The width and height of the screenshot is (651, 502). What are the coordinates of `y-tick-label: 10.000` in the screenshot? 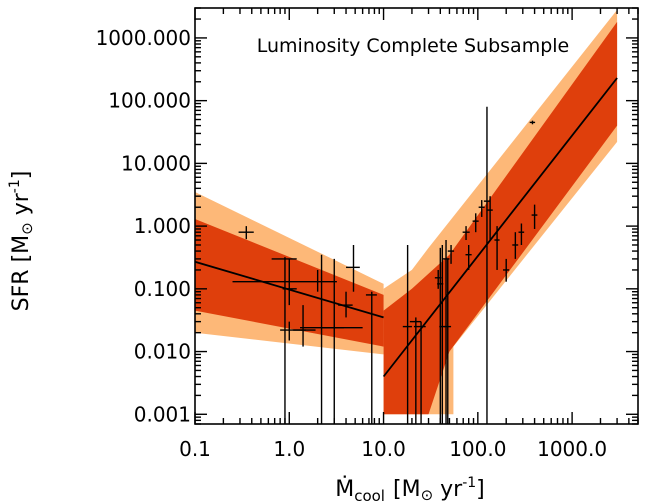 It's located at (156, 163).